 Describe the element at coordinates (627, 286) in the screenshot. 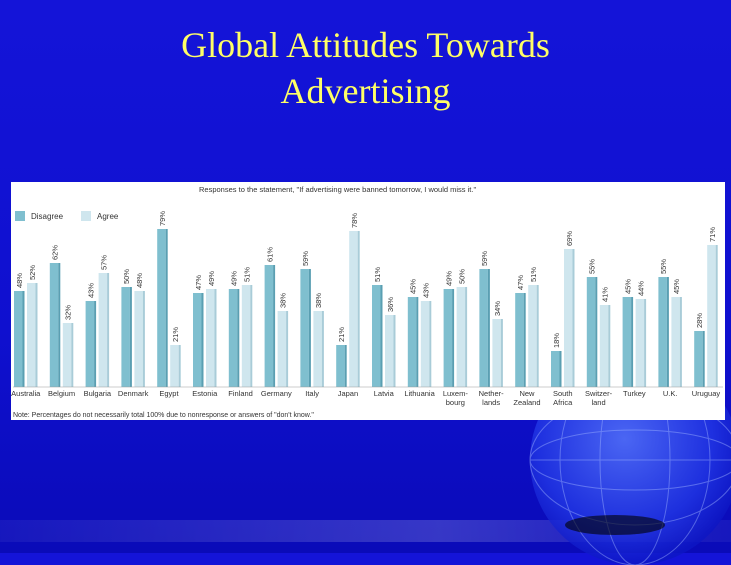

I see `data-label-disagree-turkey: 45%` at that location.